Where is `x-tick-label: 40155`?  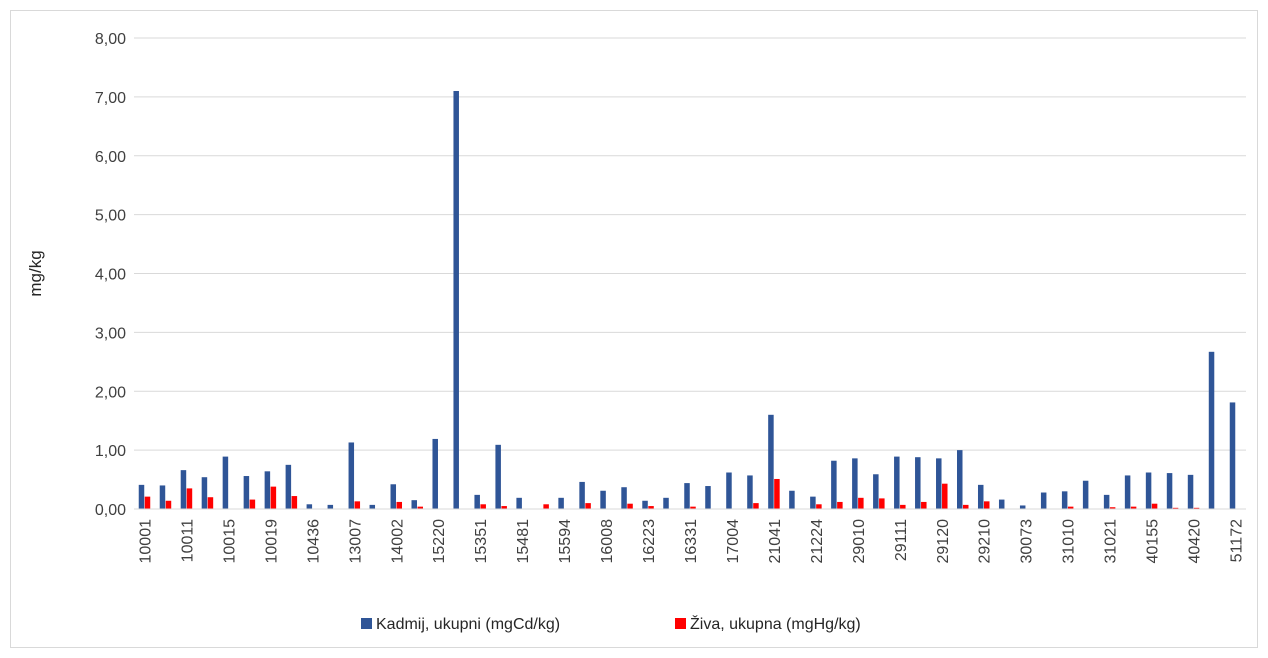
x-tick-label: 40155 is located at coordinates (1153, 541).